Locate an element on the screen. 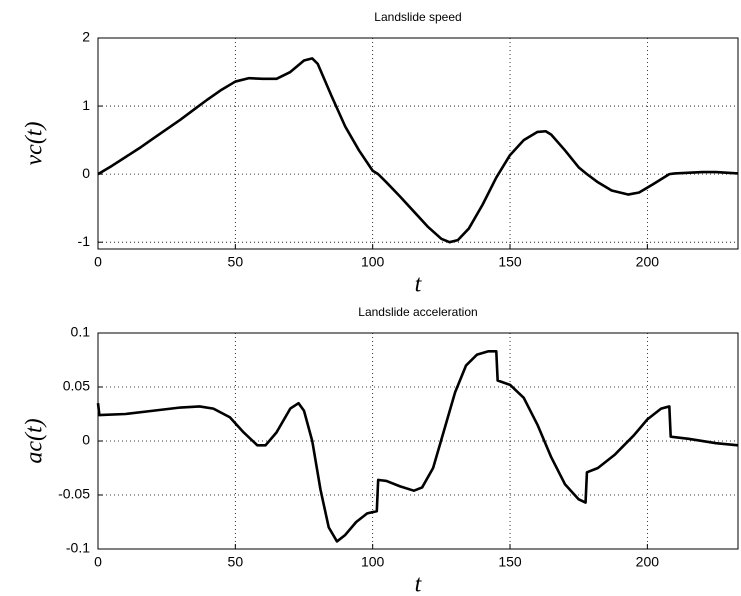 The height and width of the screenshot is (596, 741). y-tick-label: 0.1 is located at coordinates (81, 332).